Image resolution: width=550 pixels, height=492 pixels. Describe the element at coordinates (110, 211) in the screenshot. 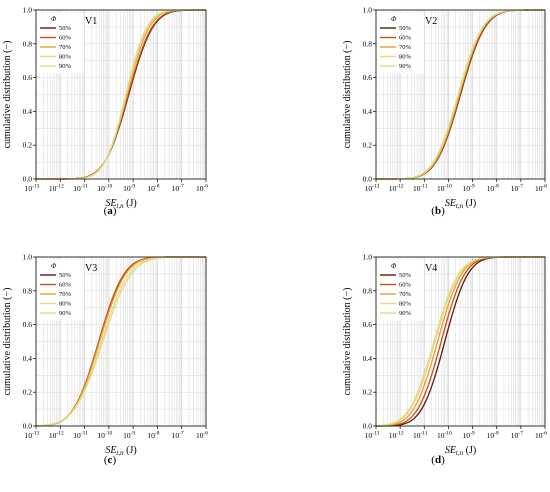

I see `panel-caption: (a)` at that location.